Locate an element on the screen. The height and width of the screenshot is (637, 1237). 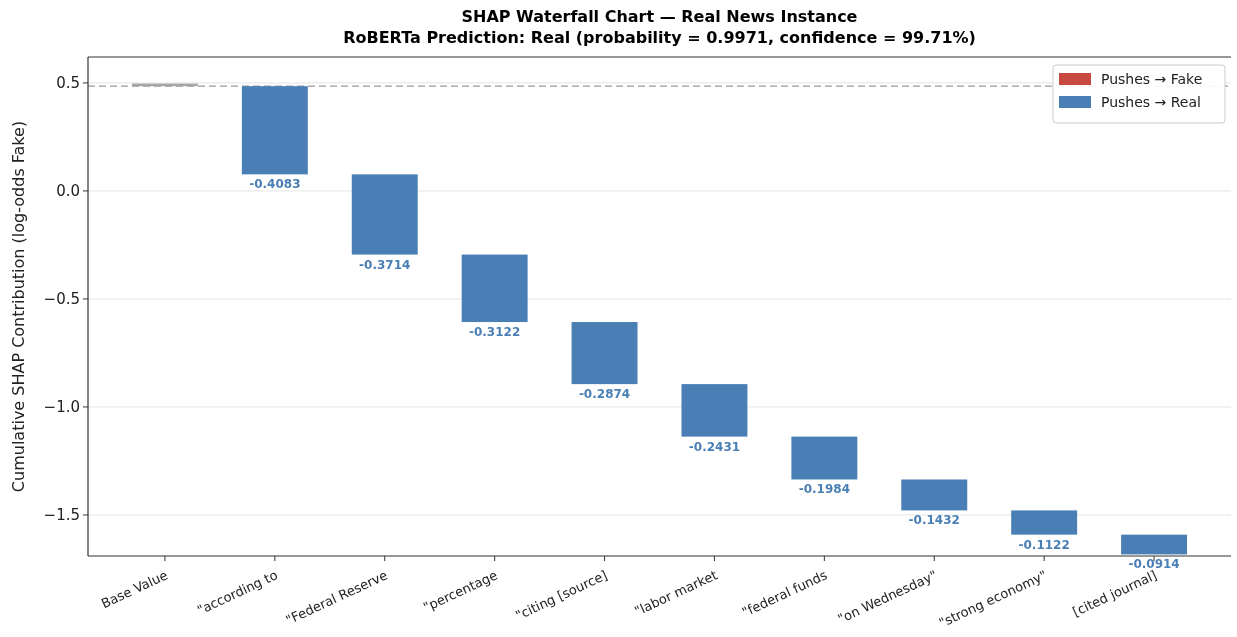
data-label: -0.2431 is located at coordinates (714, 446).